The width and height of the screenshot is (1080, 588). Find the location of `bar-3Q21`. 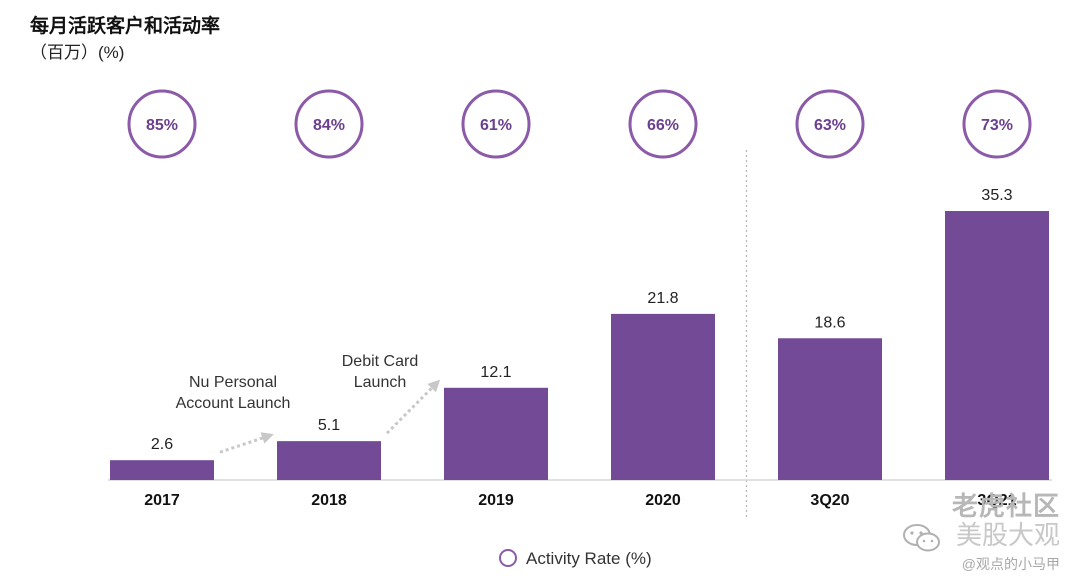

bar-3Q21 is located at coordinates (997, 345).